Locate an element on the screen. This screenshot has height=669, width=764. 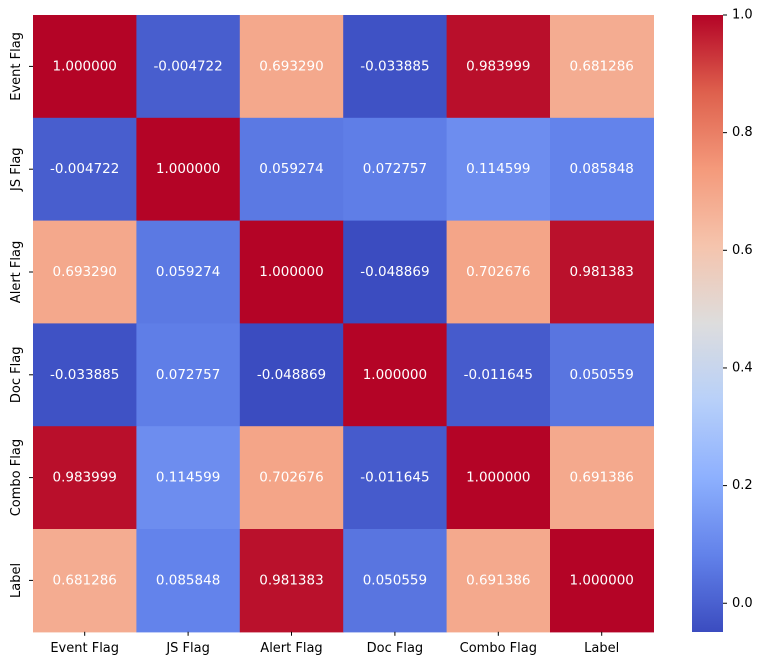
heatmap-cell-r5-c2 is located at coordinates (291, 581).